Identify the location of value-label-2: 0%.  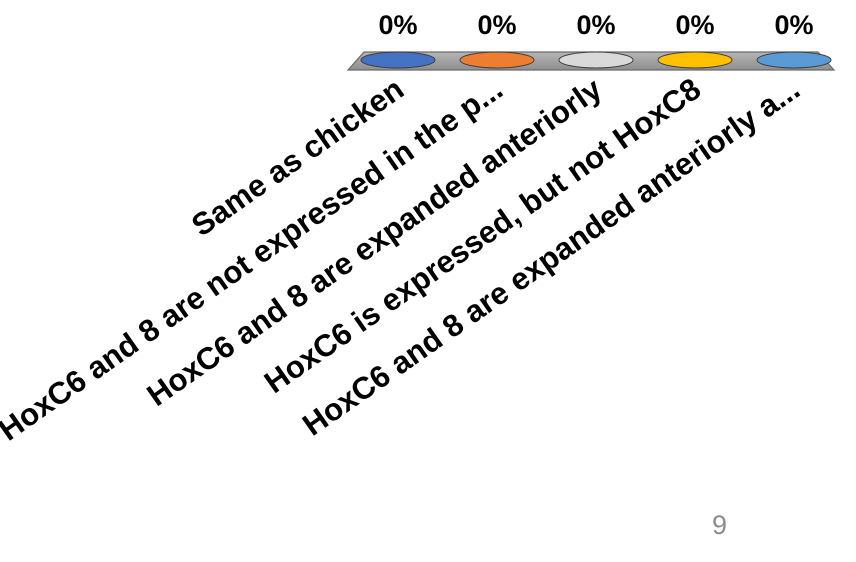
(496, 25).